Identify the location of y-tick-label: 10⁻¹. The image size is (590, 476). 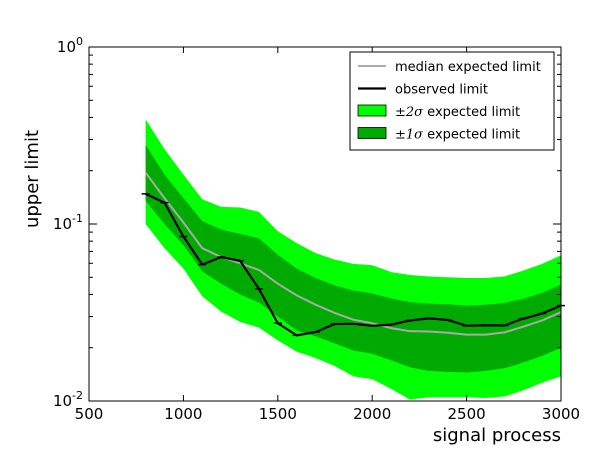
(68, 222).